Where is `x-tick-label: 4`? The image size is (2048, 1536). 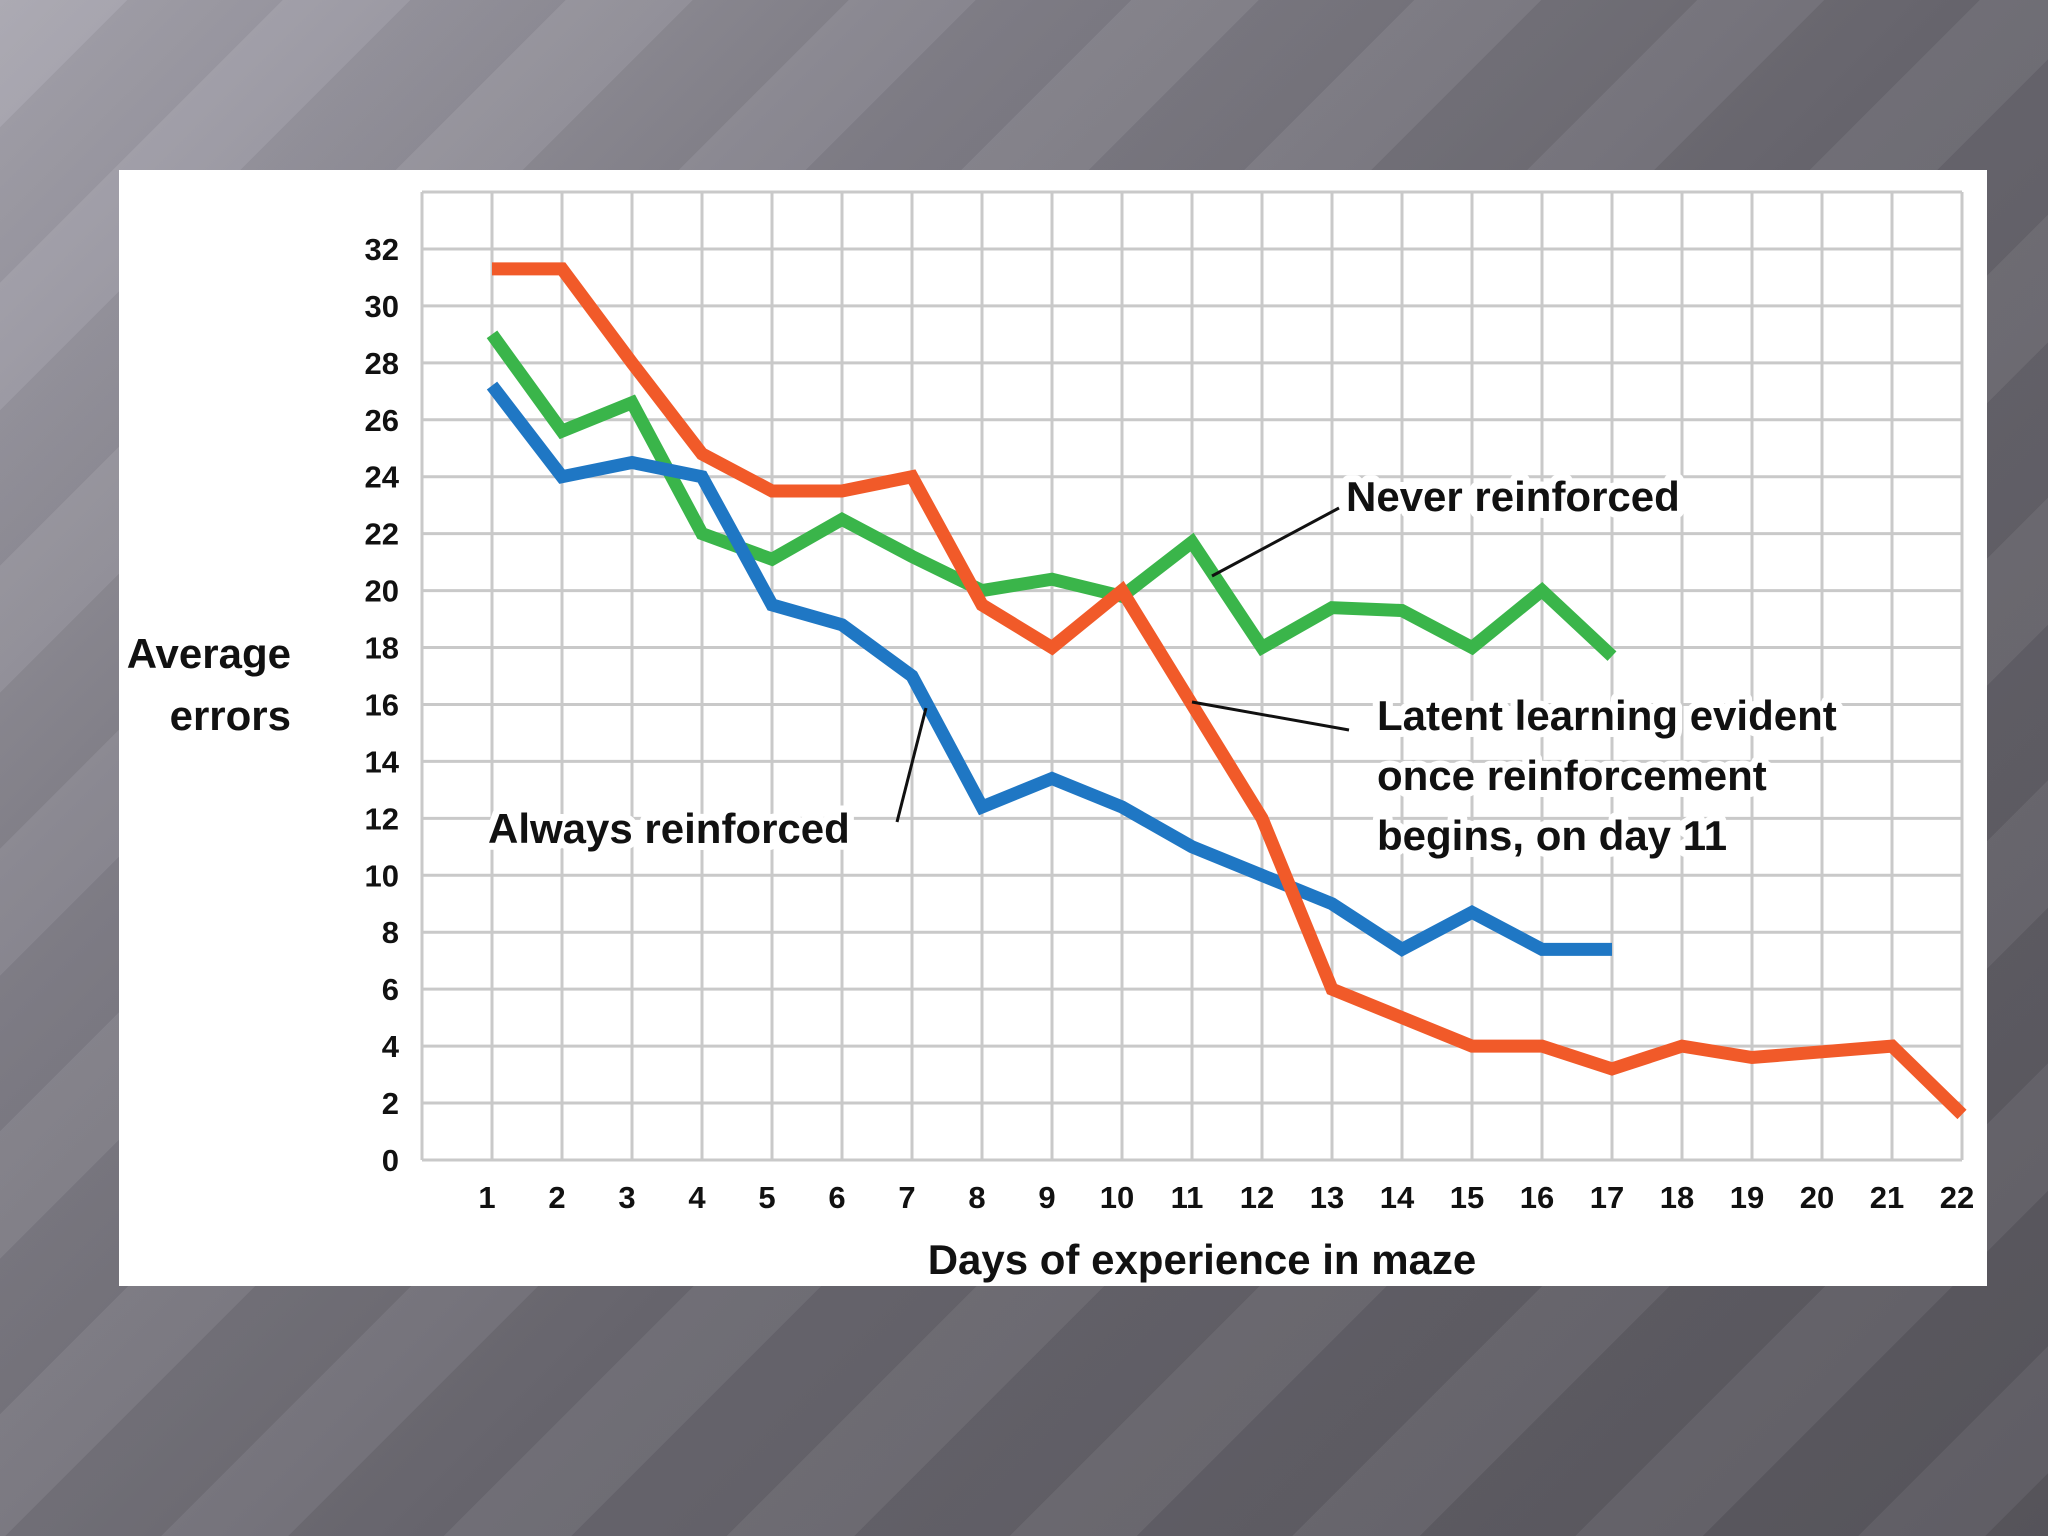
x-tick-label: 4 is located at coordinates (697, 1197).